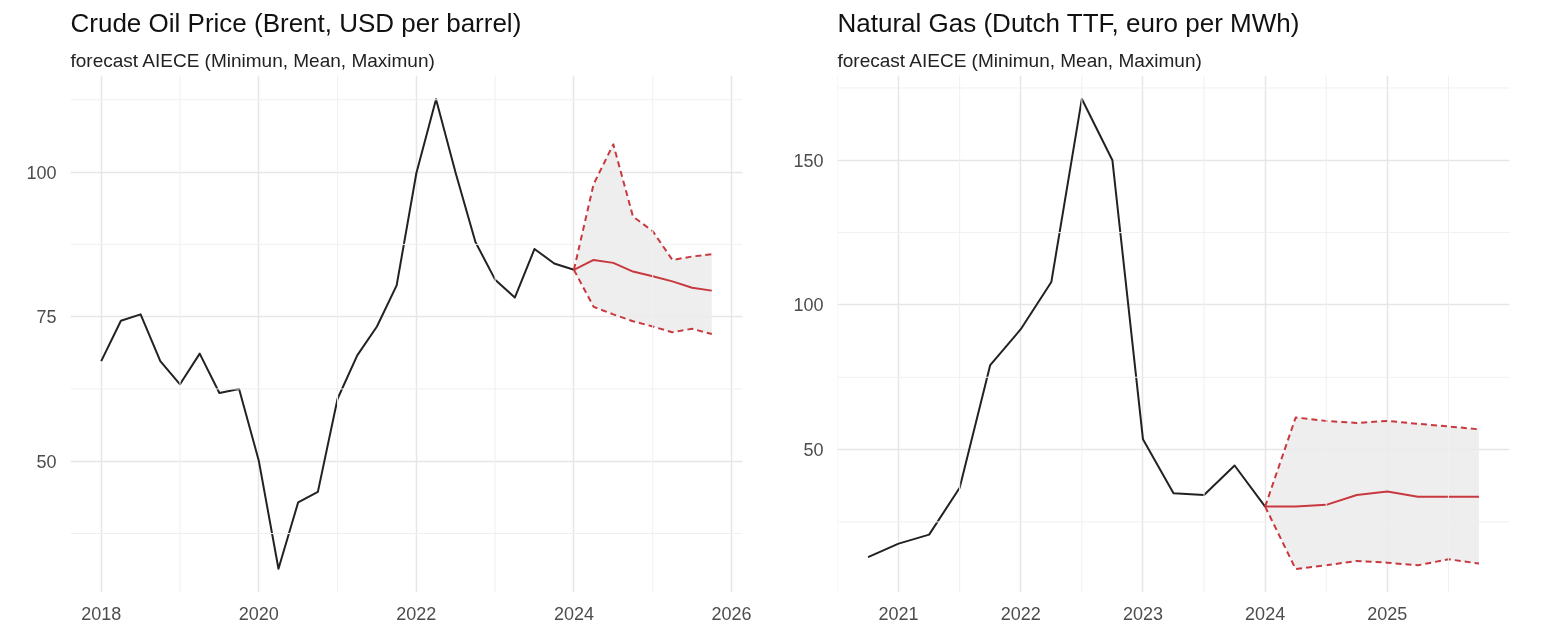 The image size is (1542, 643). I want to click on x-tick-label: 2023, so click(1142, 613).